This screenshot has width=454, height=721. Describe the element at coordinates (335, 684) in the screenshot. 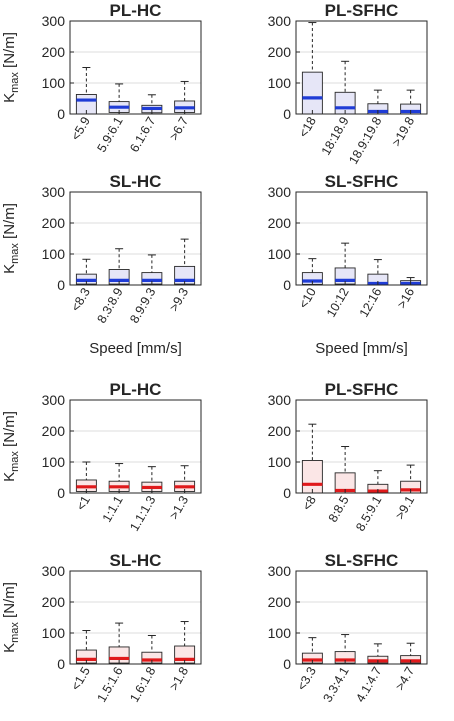

I see `x-tick-label: 3.3:4.1` at that location.